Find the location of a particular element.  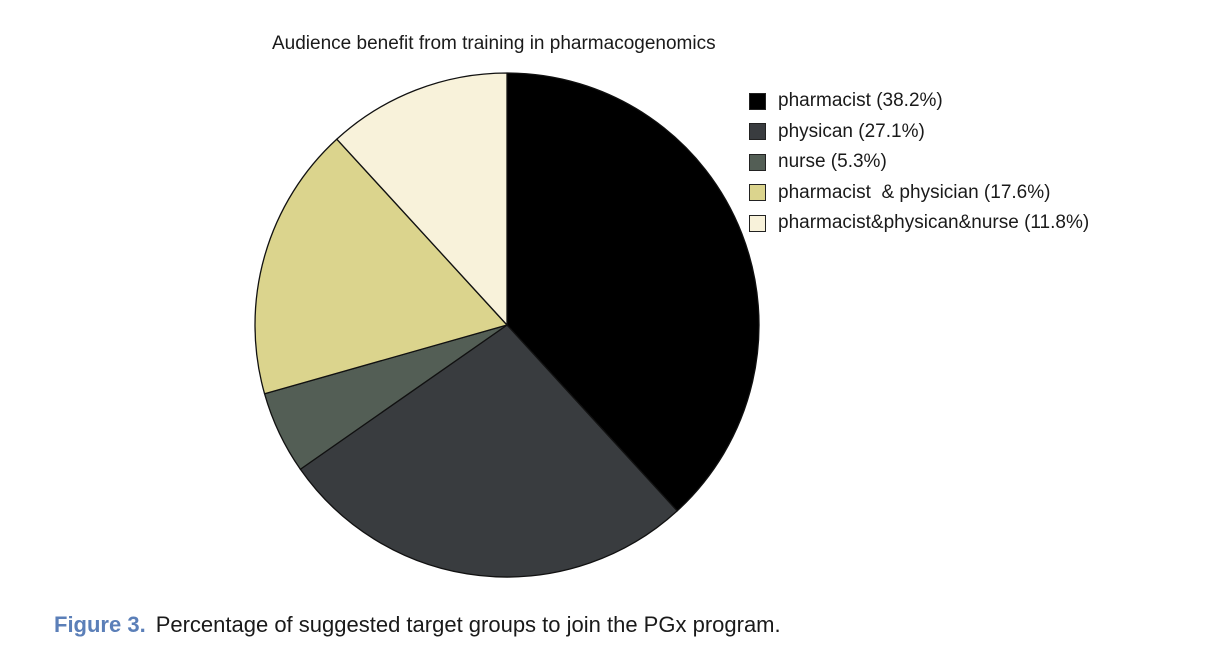

legend-swatch-nurse is located at coordinates (757, 162).